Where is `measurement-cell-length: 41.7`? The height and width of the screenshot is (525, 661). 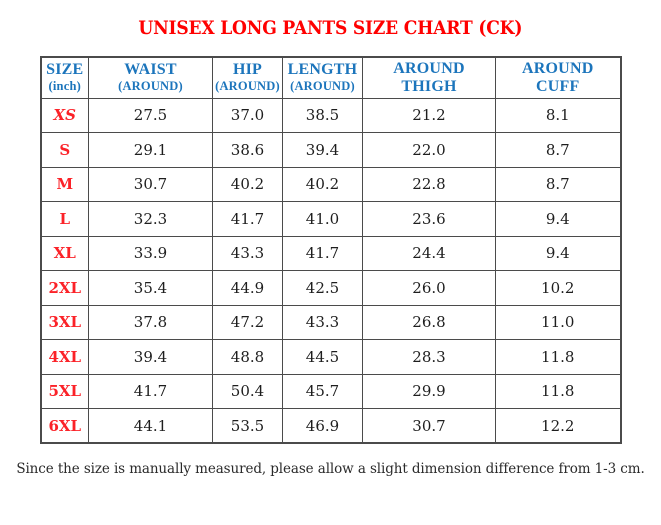
measurement-cell-length: 41.7 is located at coordinates (322, 253).